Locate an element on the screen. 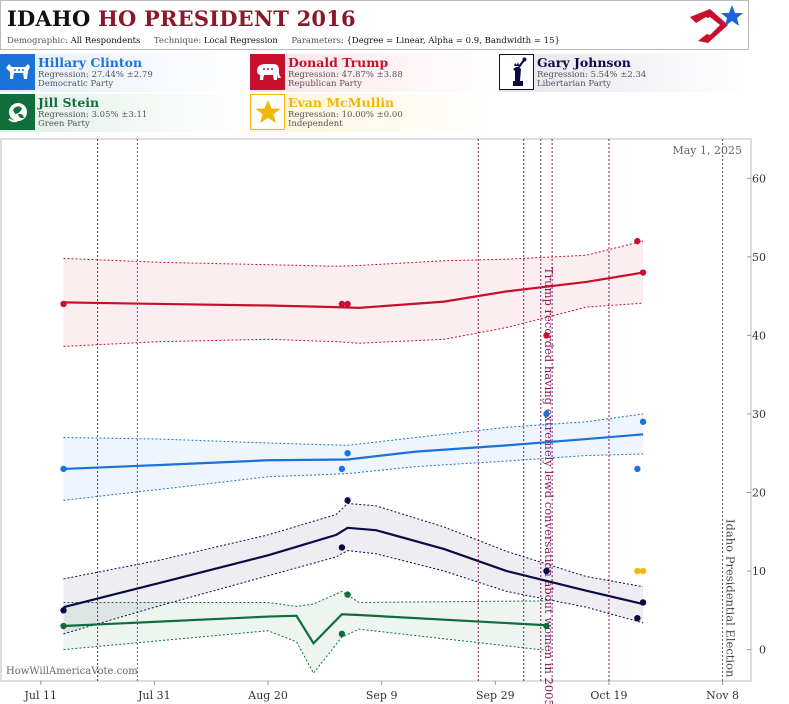  demographic-label: Demographic: is located at coordinates (37, 41).